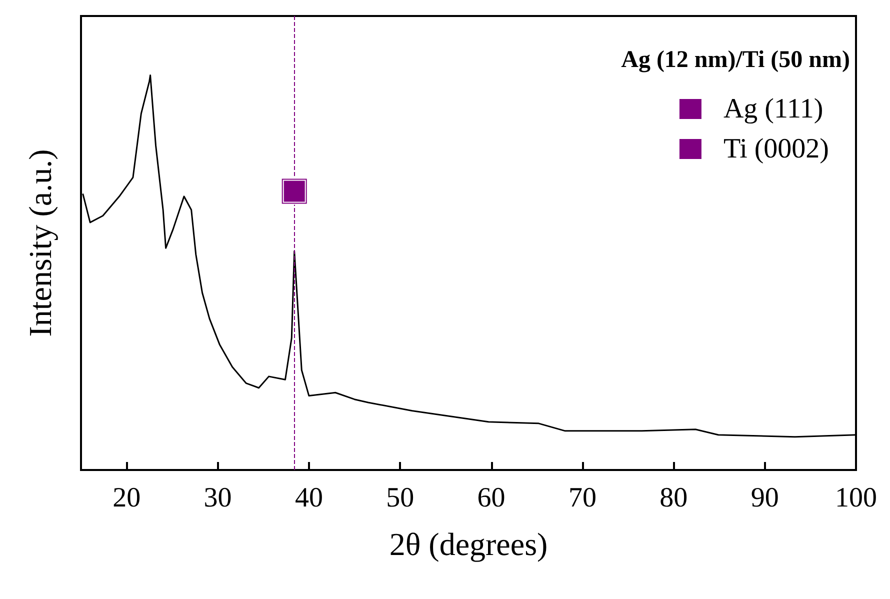  Describe the element at coordinates (735, 60) in the screenshot. I see `legend-title: Ag (12 nm)/Ti (50 nm)` at that location.